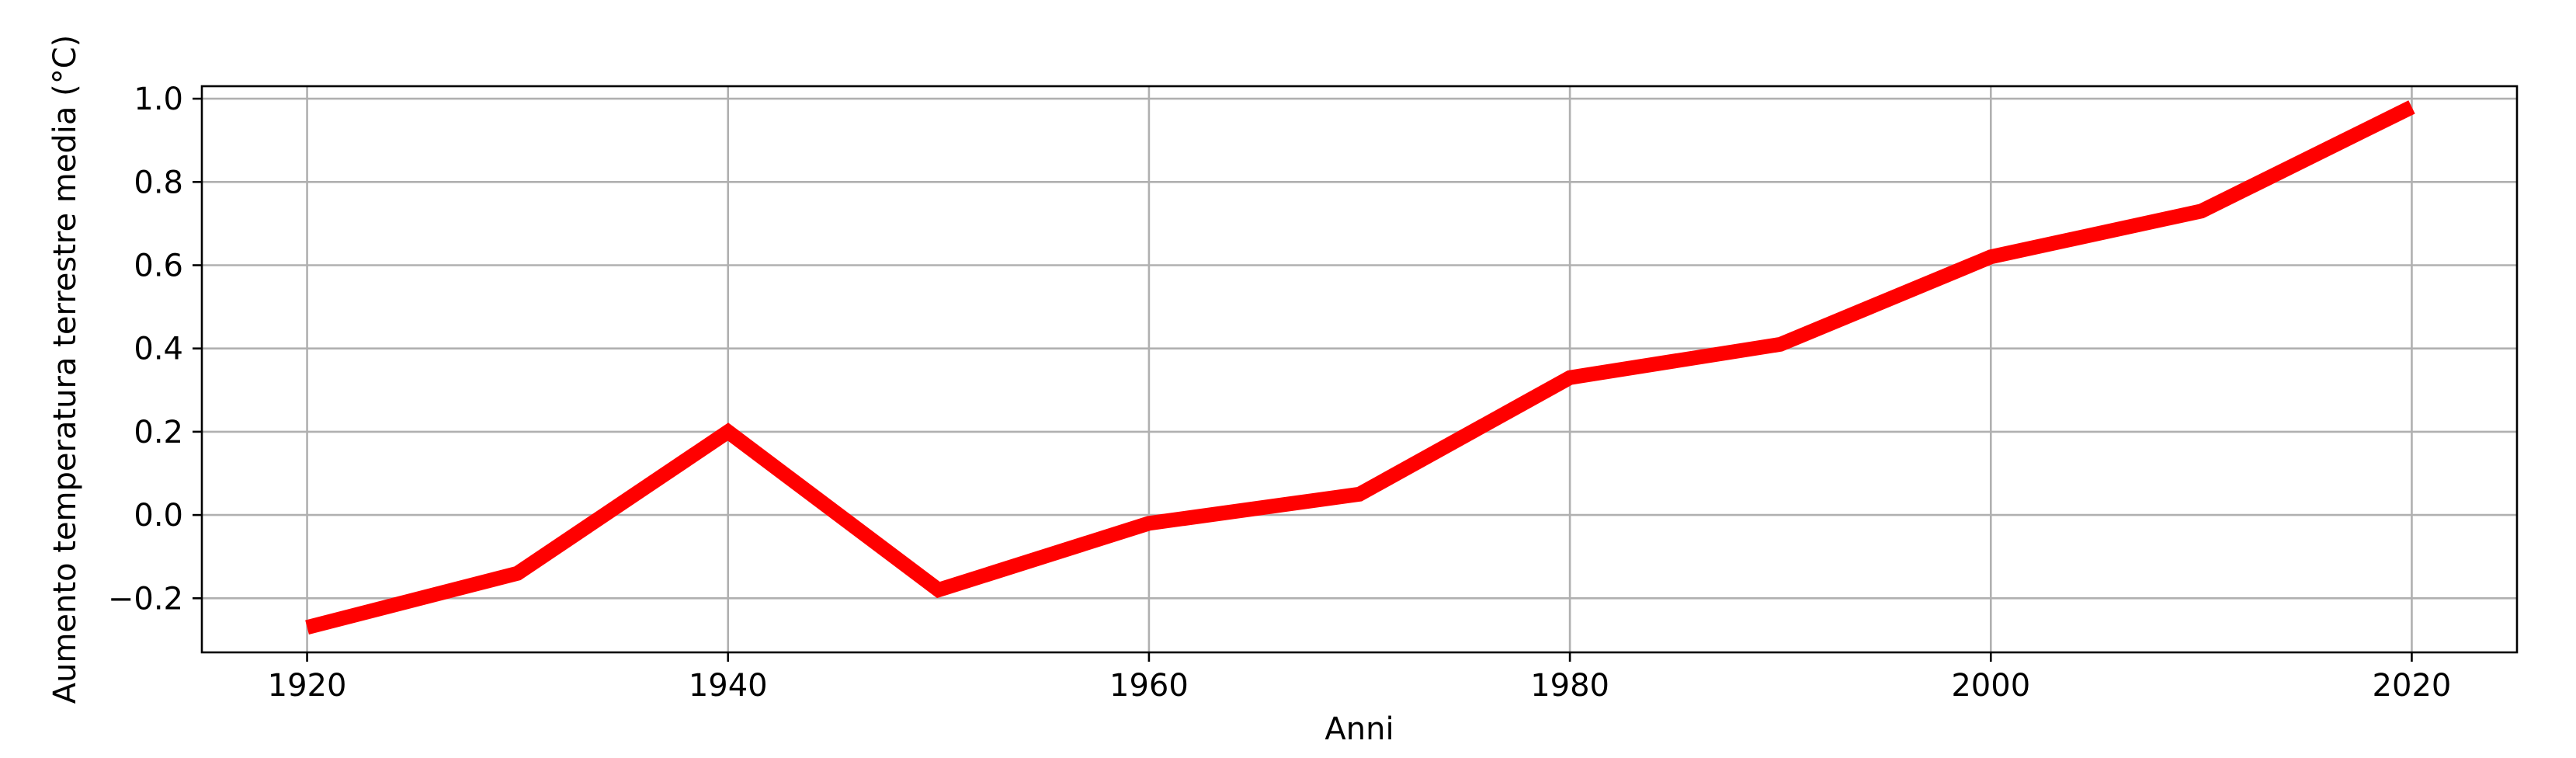 The height and width of the screenshot is (758, 2576). What do you see at coordinates (65, 369) in the screenshot?
I see `y-axis-label: Aumento temperatura terrestre media (°C)` at bounding box center [65, 369].